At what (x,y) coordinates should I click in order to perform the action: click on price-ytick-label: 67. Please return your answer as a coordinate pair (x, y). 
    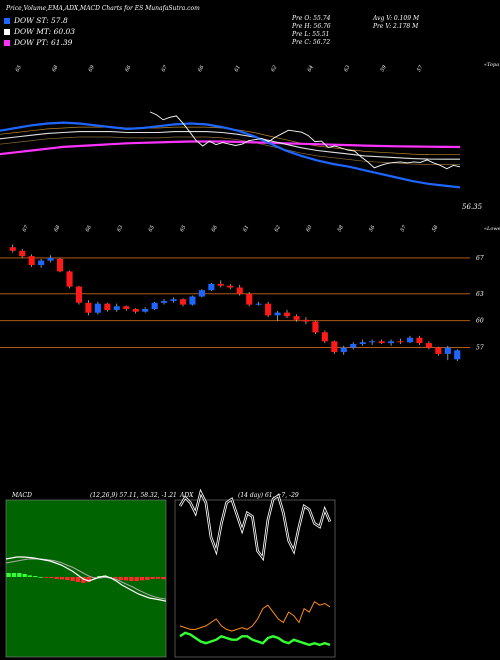
    Looking at the image, I should click on (480, 258).